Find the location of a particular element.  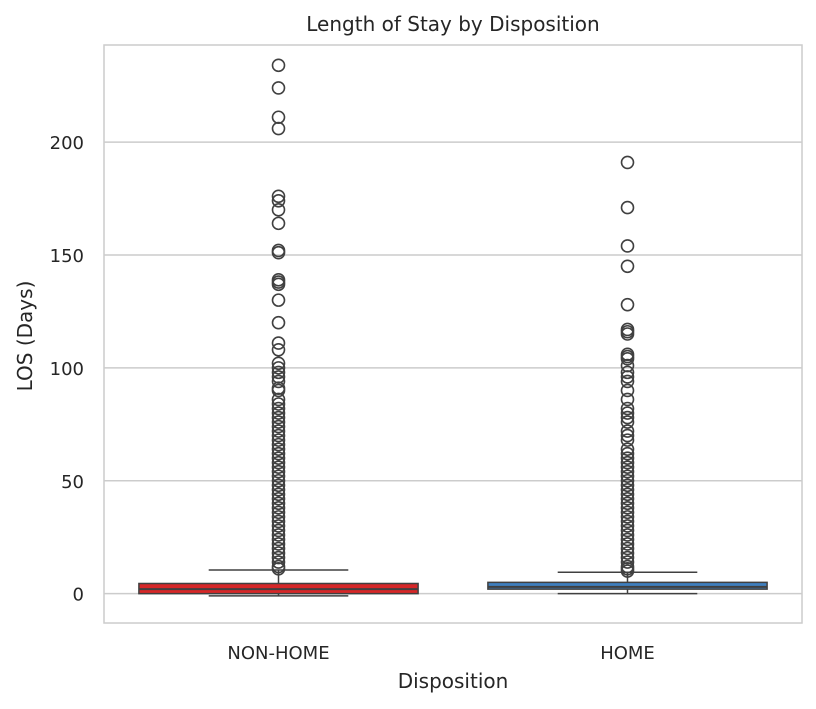

box-non-home is located at coordinates (278, 583).